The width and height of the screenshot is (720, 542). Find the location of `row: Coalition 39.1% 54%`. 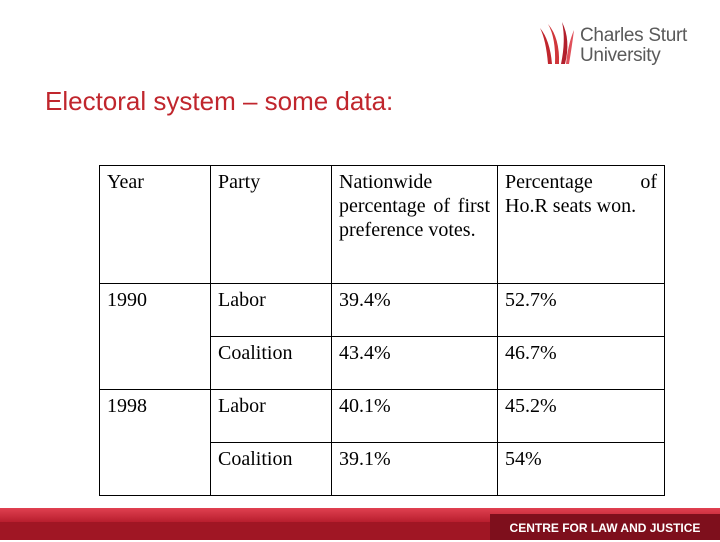

row: Coalition 39.1% 54% is located at coordinates (382, 469).